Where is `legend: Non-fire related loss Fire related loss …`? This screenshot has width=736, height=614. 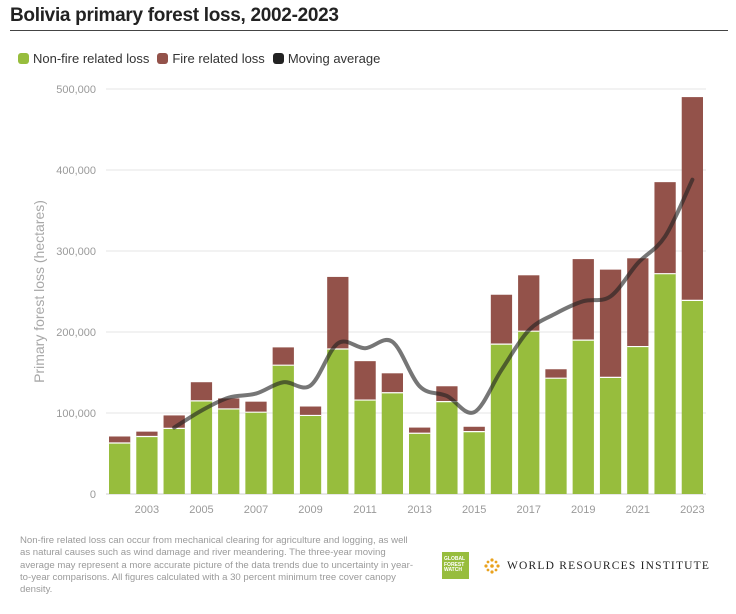 legend: Non-fire related loss Fire related loss … is located at coordinates (199, 58).